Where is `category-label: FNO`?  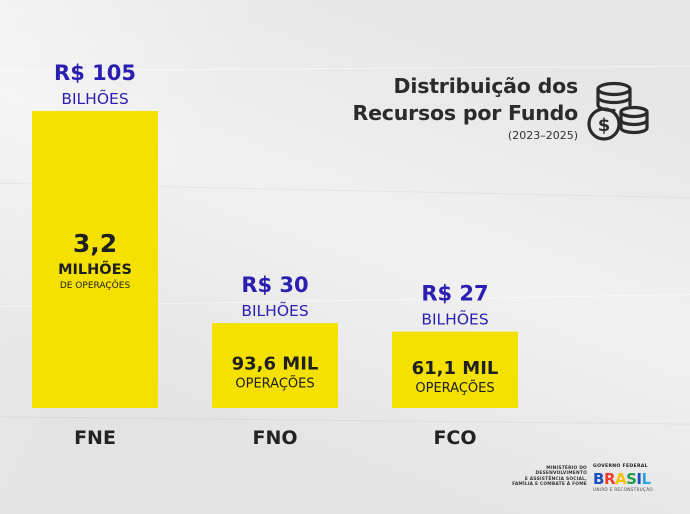
category-label: FNO is located at coordinates (274, 438).